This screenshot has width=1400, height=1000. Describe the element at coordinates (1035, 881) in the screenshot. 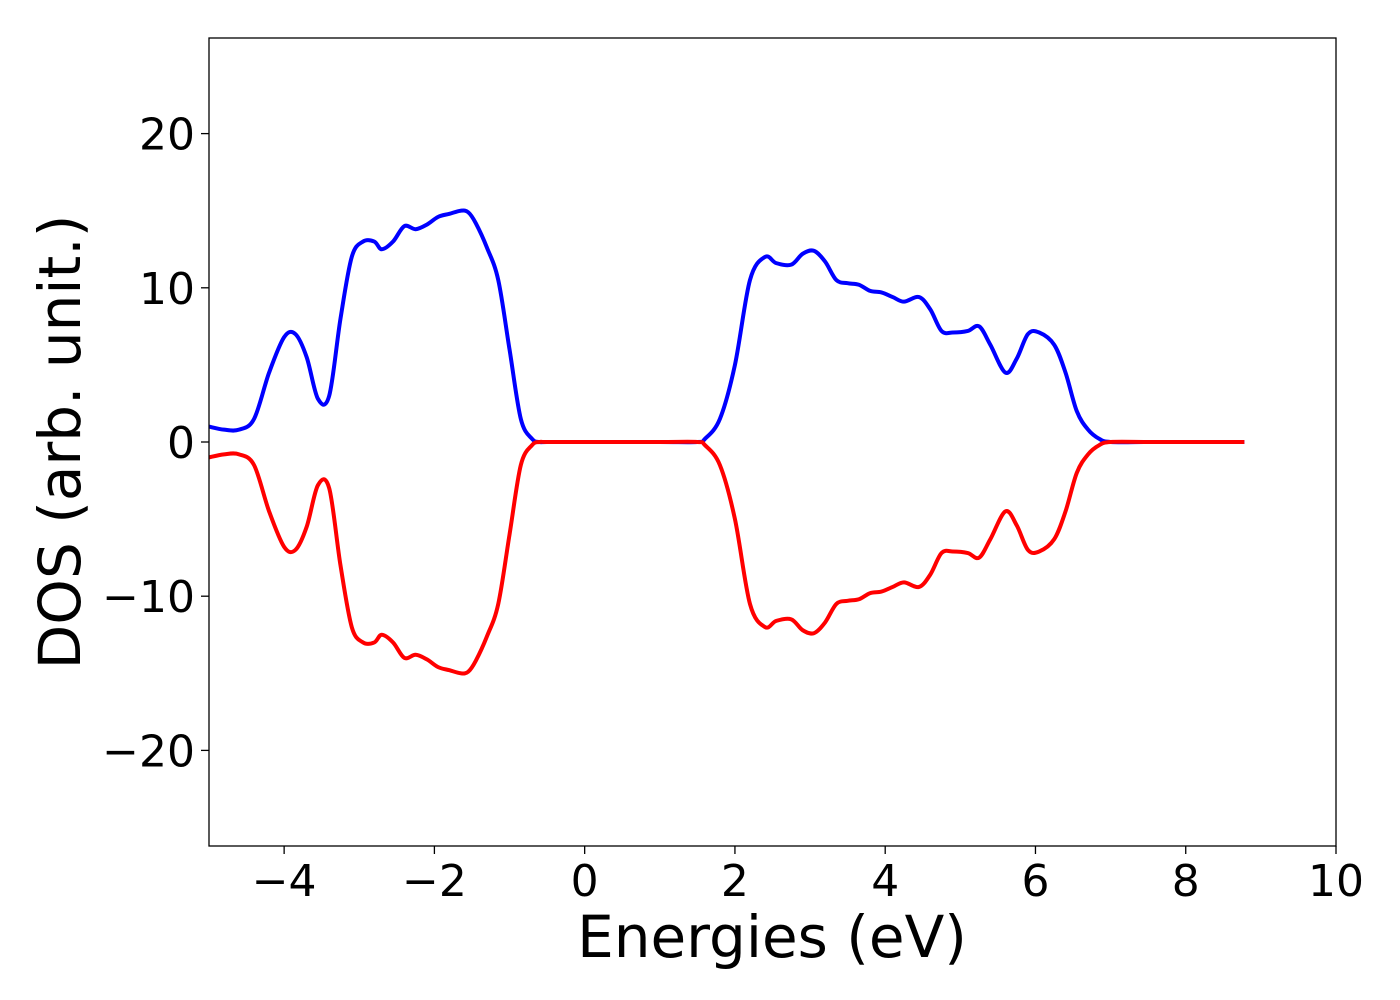

I see `x-tick-label: 6` at that location.